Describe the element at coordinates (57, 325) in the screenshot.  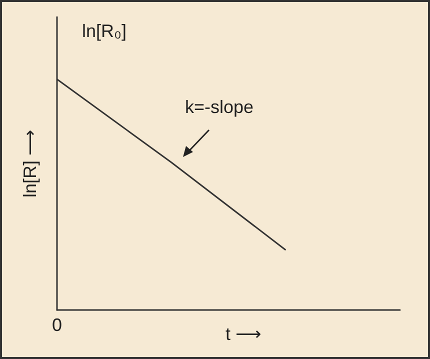
I see `text: 0` at that location.